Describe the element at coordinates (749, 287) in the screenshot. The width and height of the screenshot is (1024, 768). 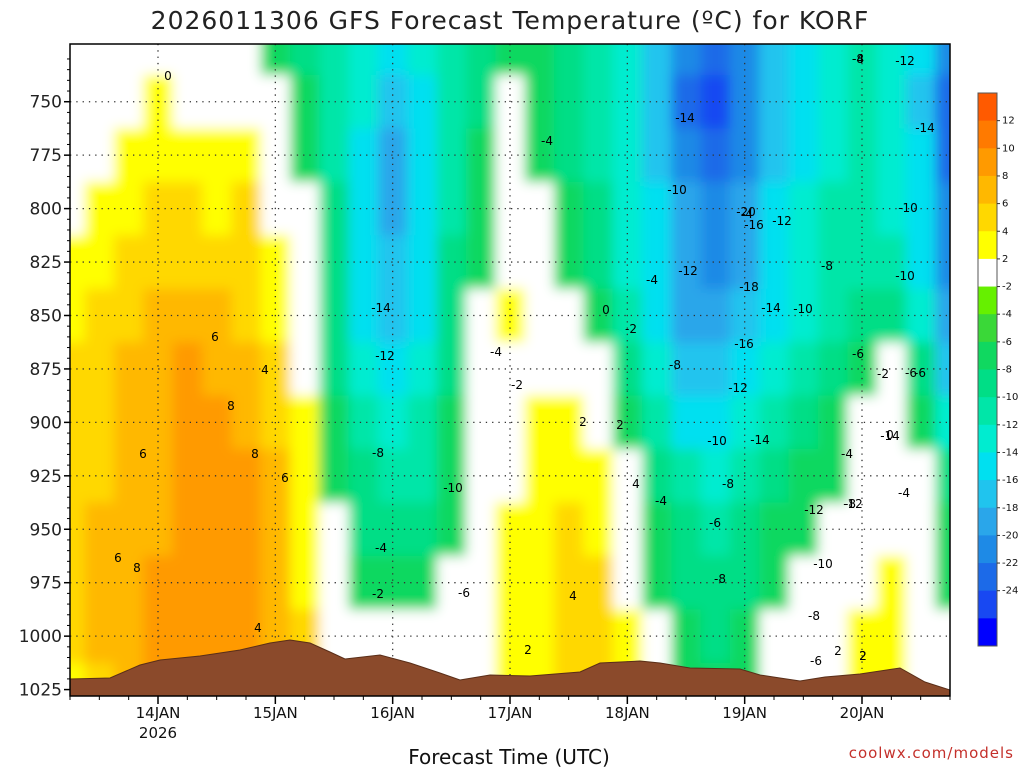
I see `contour-label: -18` at that location.